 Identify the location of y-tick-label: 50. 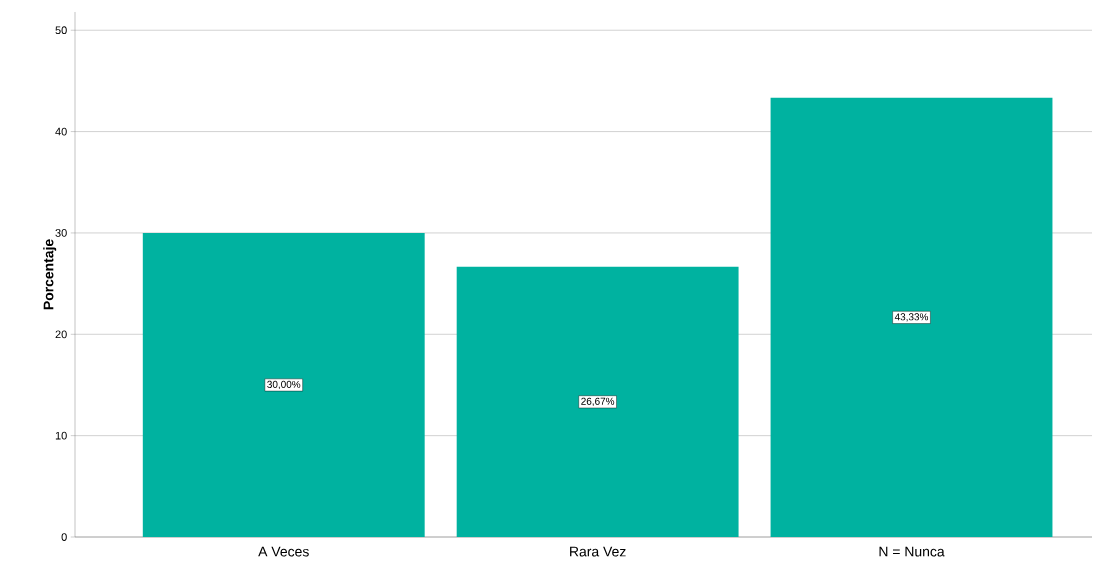
(61, 30).